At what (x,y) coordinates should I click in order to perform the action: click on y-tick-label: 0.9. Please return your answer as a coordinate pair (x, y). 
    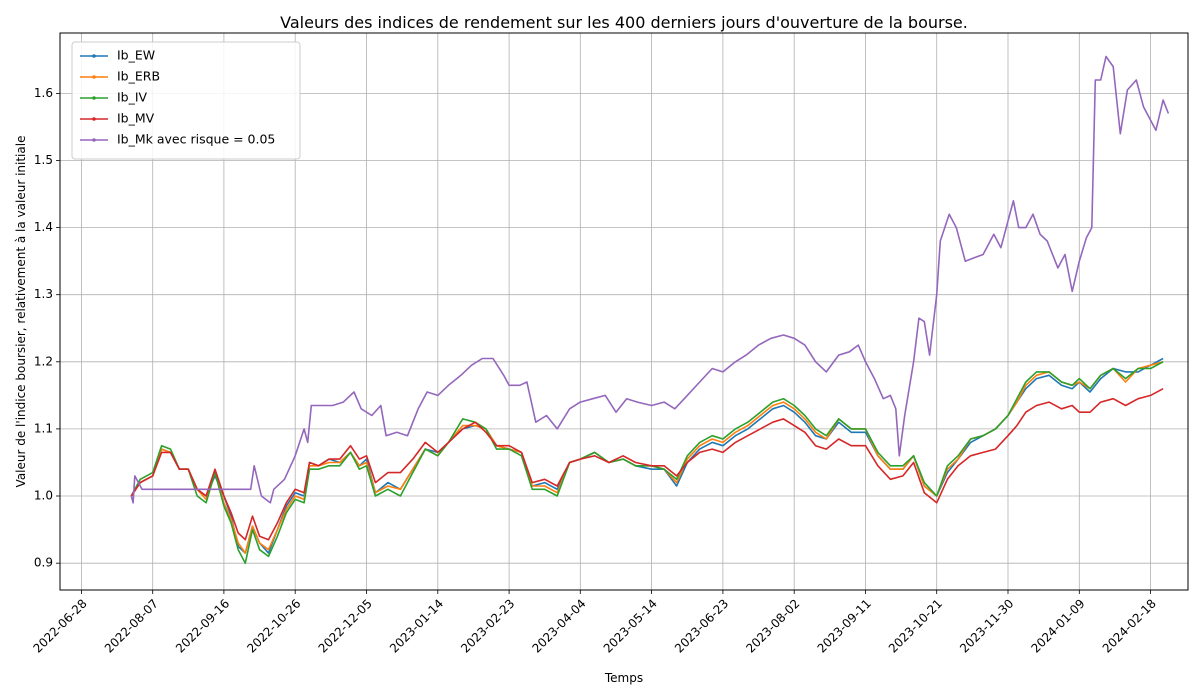
    Looking at the image, I should click on (43, 563).